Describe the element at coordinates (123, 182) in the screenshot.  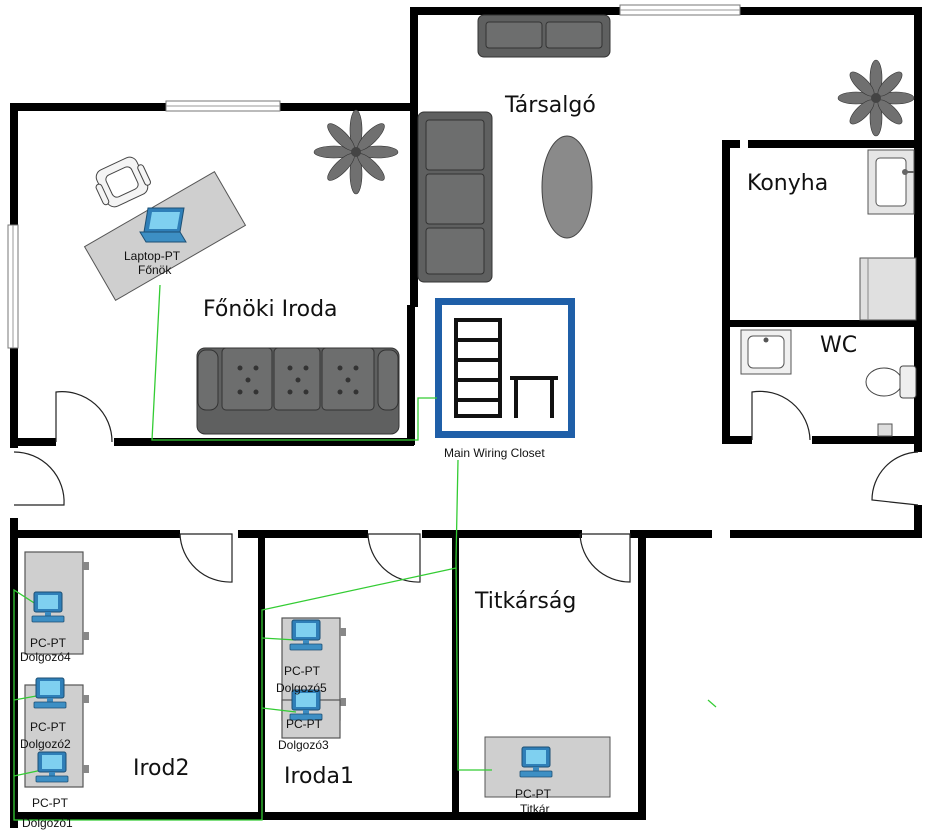
I see `chair-icon` at that location.